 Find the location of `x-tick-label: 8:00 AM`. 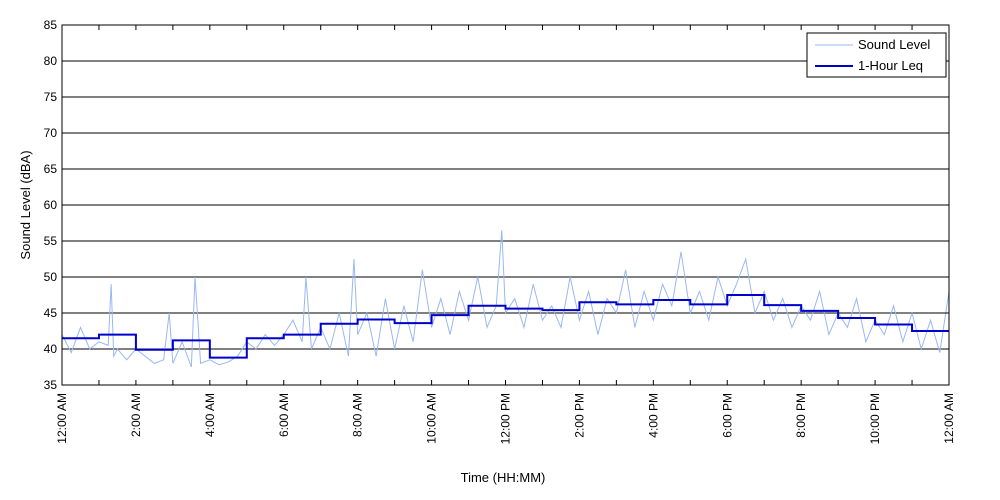

x-tick-label: 8:00 AM is located at coordinates (358, 415).